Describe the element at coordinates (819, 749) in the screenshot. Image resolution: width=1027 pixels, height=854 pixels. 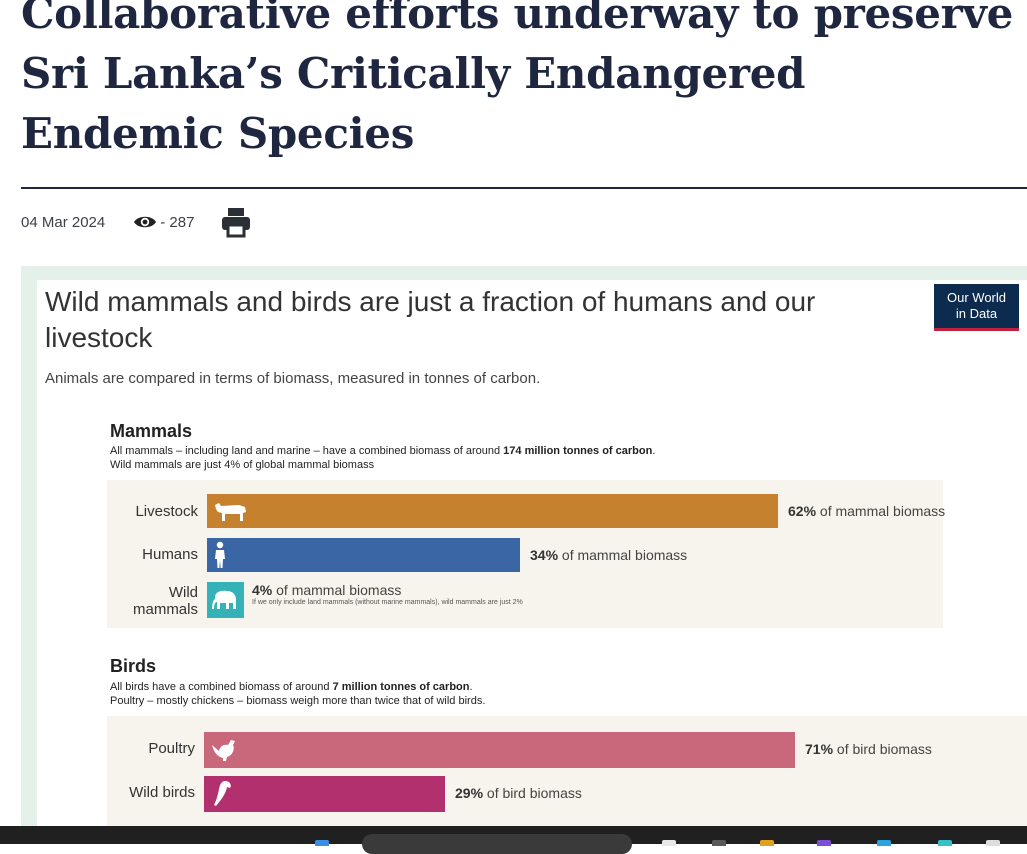
I see `poultry-pct: 71%` at that location.